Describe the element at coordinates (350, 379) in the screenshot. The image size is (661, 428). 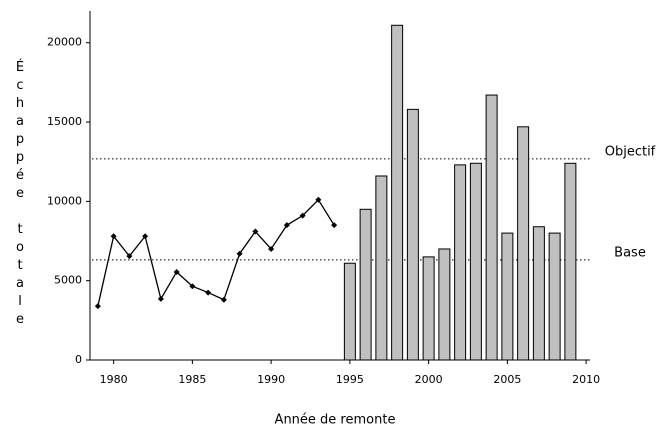
I see `x-tick-label: 1995` at that location.